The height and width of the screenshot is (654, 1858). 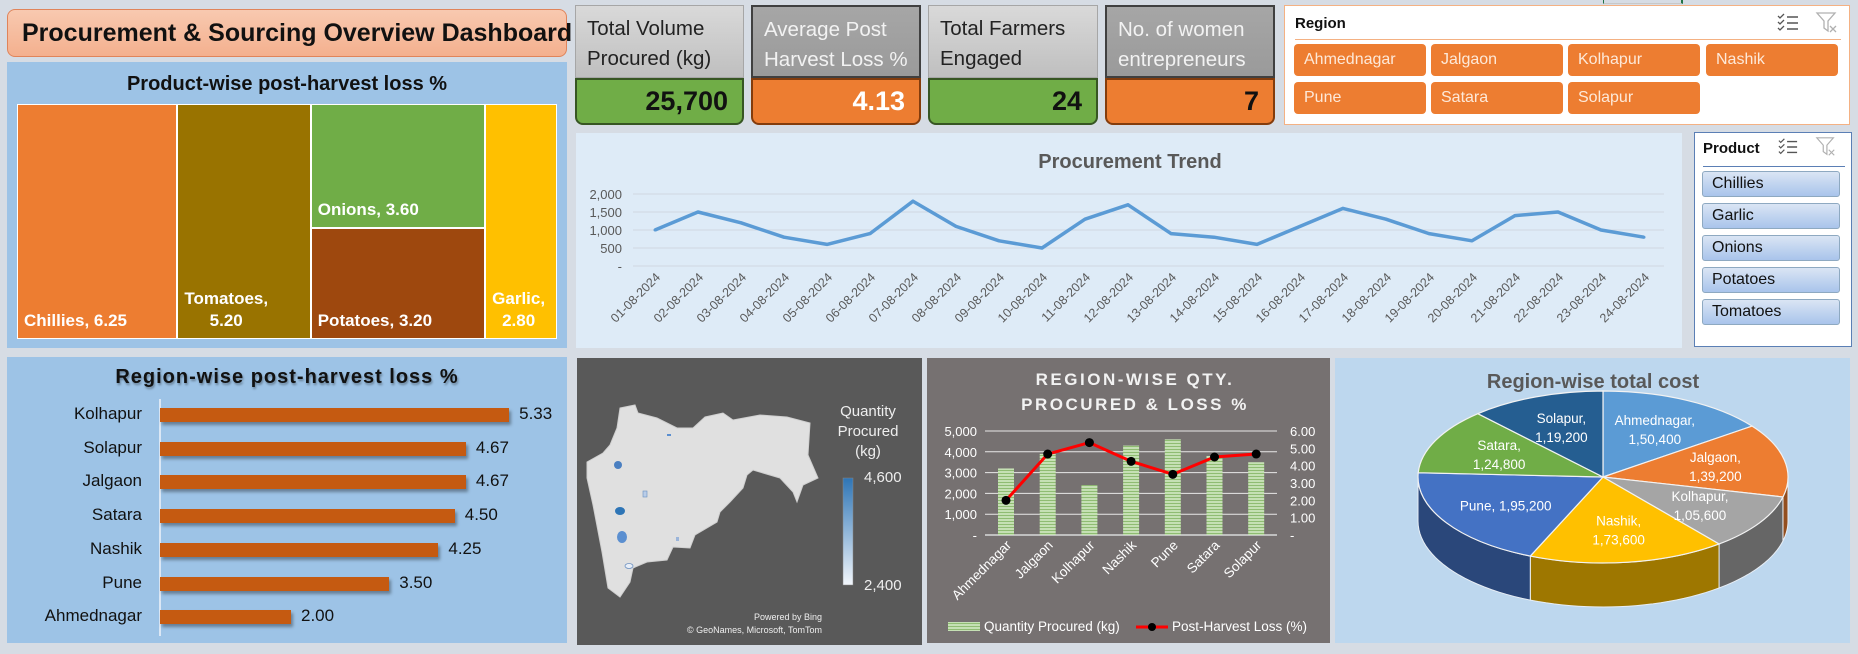 What do you see at coordinates (1634, 60) in the screenshot?
I see `region-slicer-item: Kolhapur` at bounding box center [1634, 60].